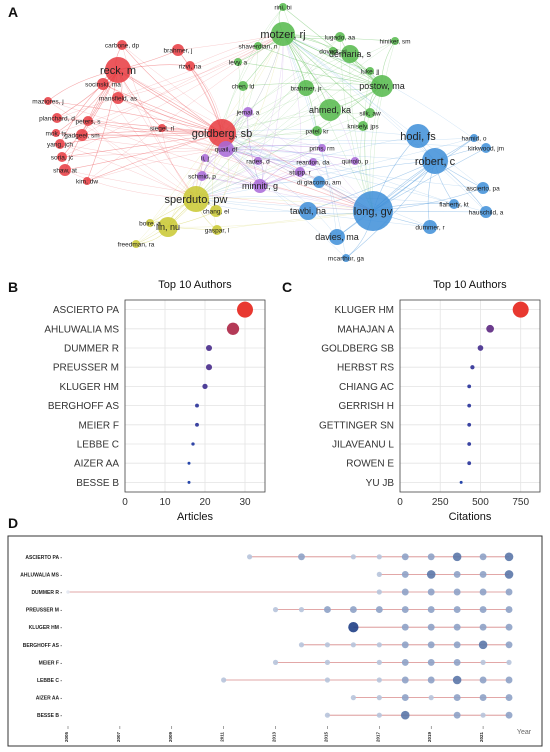 The width and height of the screenshot is (550, 752). Describe the element at coordinates (136, 244) in the screenshot. I see `network-label-freedman-ra: freedman, ra` at that location.